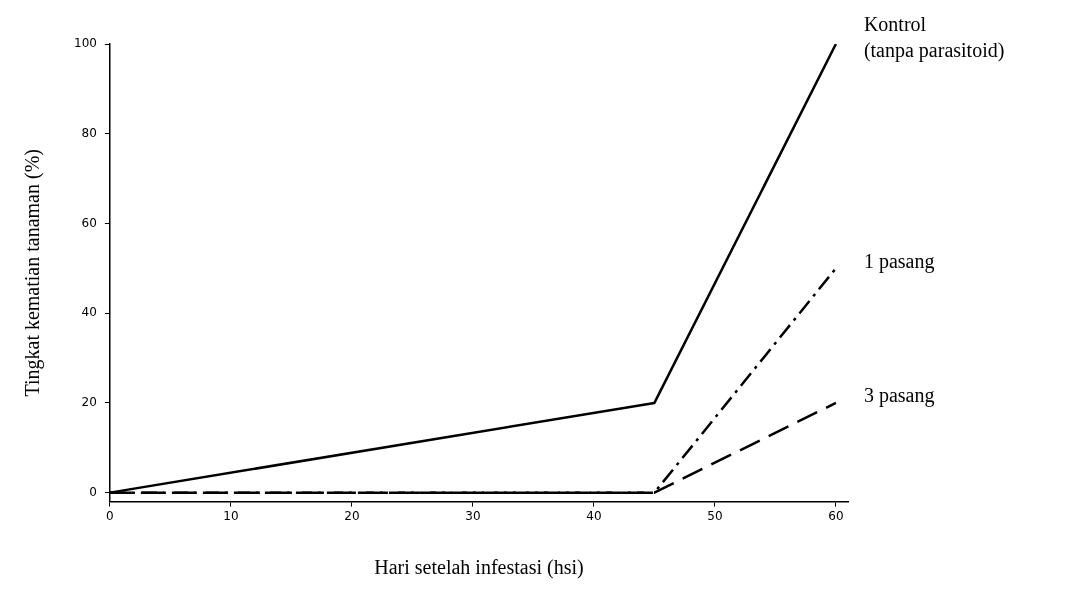  Describe the element at coordinates (594, 515) in the screenshot. I see `x-tick-label: 40` at that location.